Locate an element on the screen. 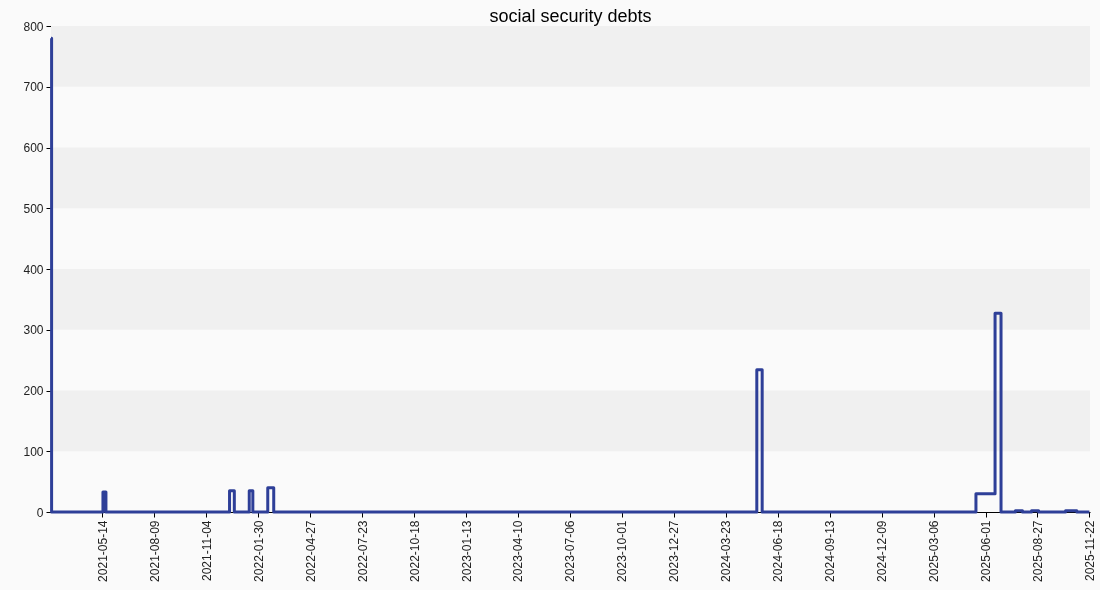  x-tick-label: 2024-09-13 is located at coordinates (830, 551).